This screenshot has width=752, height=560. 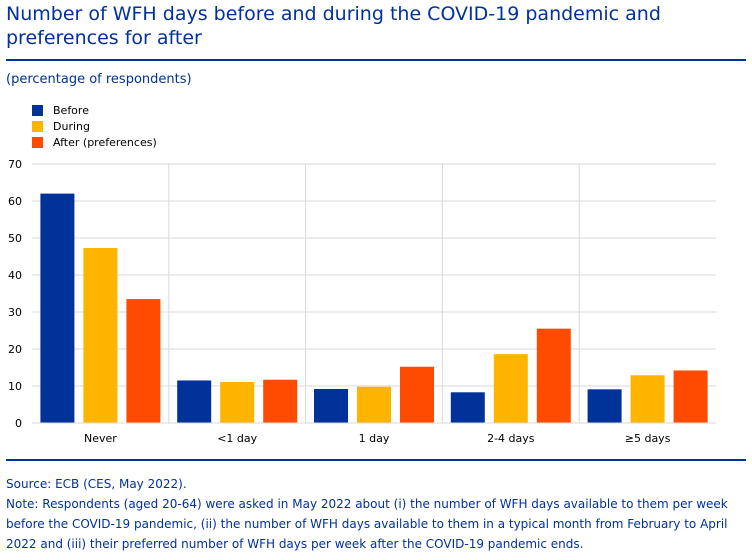 What do you see at coordinates (71, 110) in the screenshot?
I see `legend-label-before: Before` at bounding box center [71, 110].